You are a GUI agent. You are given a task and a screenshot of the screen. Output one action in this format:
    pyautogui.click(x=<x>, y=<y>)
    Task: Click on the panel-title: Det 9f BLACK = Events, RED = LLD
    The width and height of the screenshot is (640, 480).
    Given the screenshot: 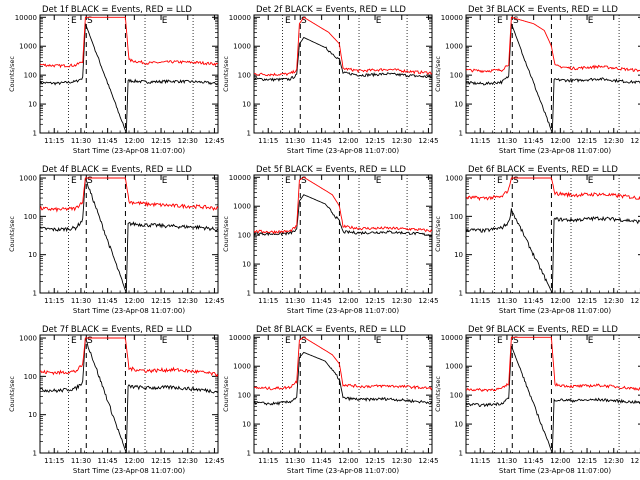 What is the action you would take?
    pyautogui.click(x=543, y=330)
    